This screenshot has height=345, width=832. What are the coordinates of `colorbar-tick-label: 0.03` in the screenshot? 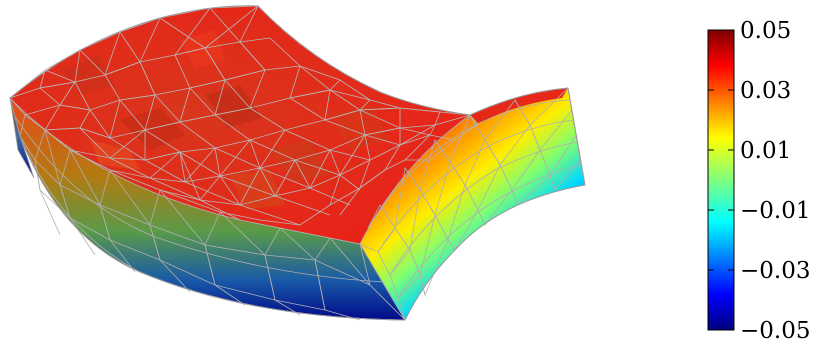 It's located at (765, 91).